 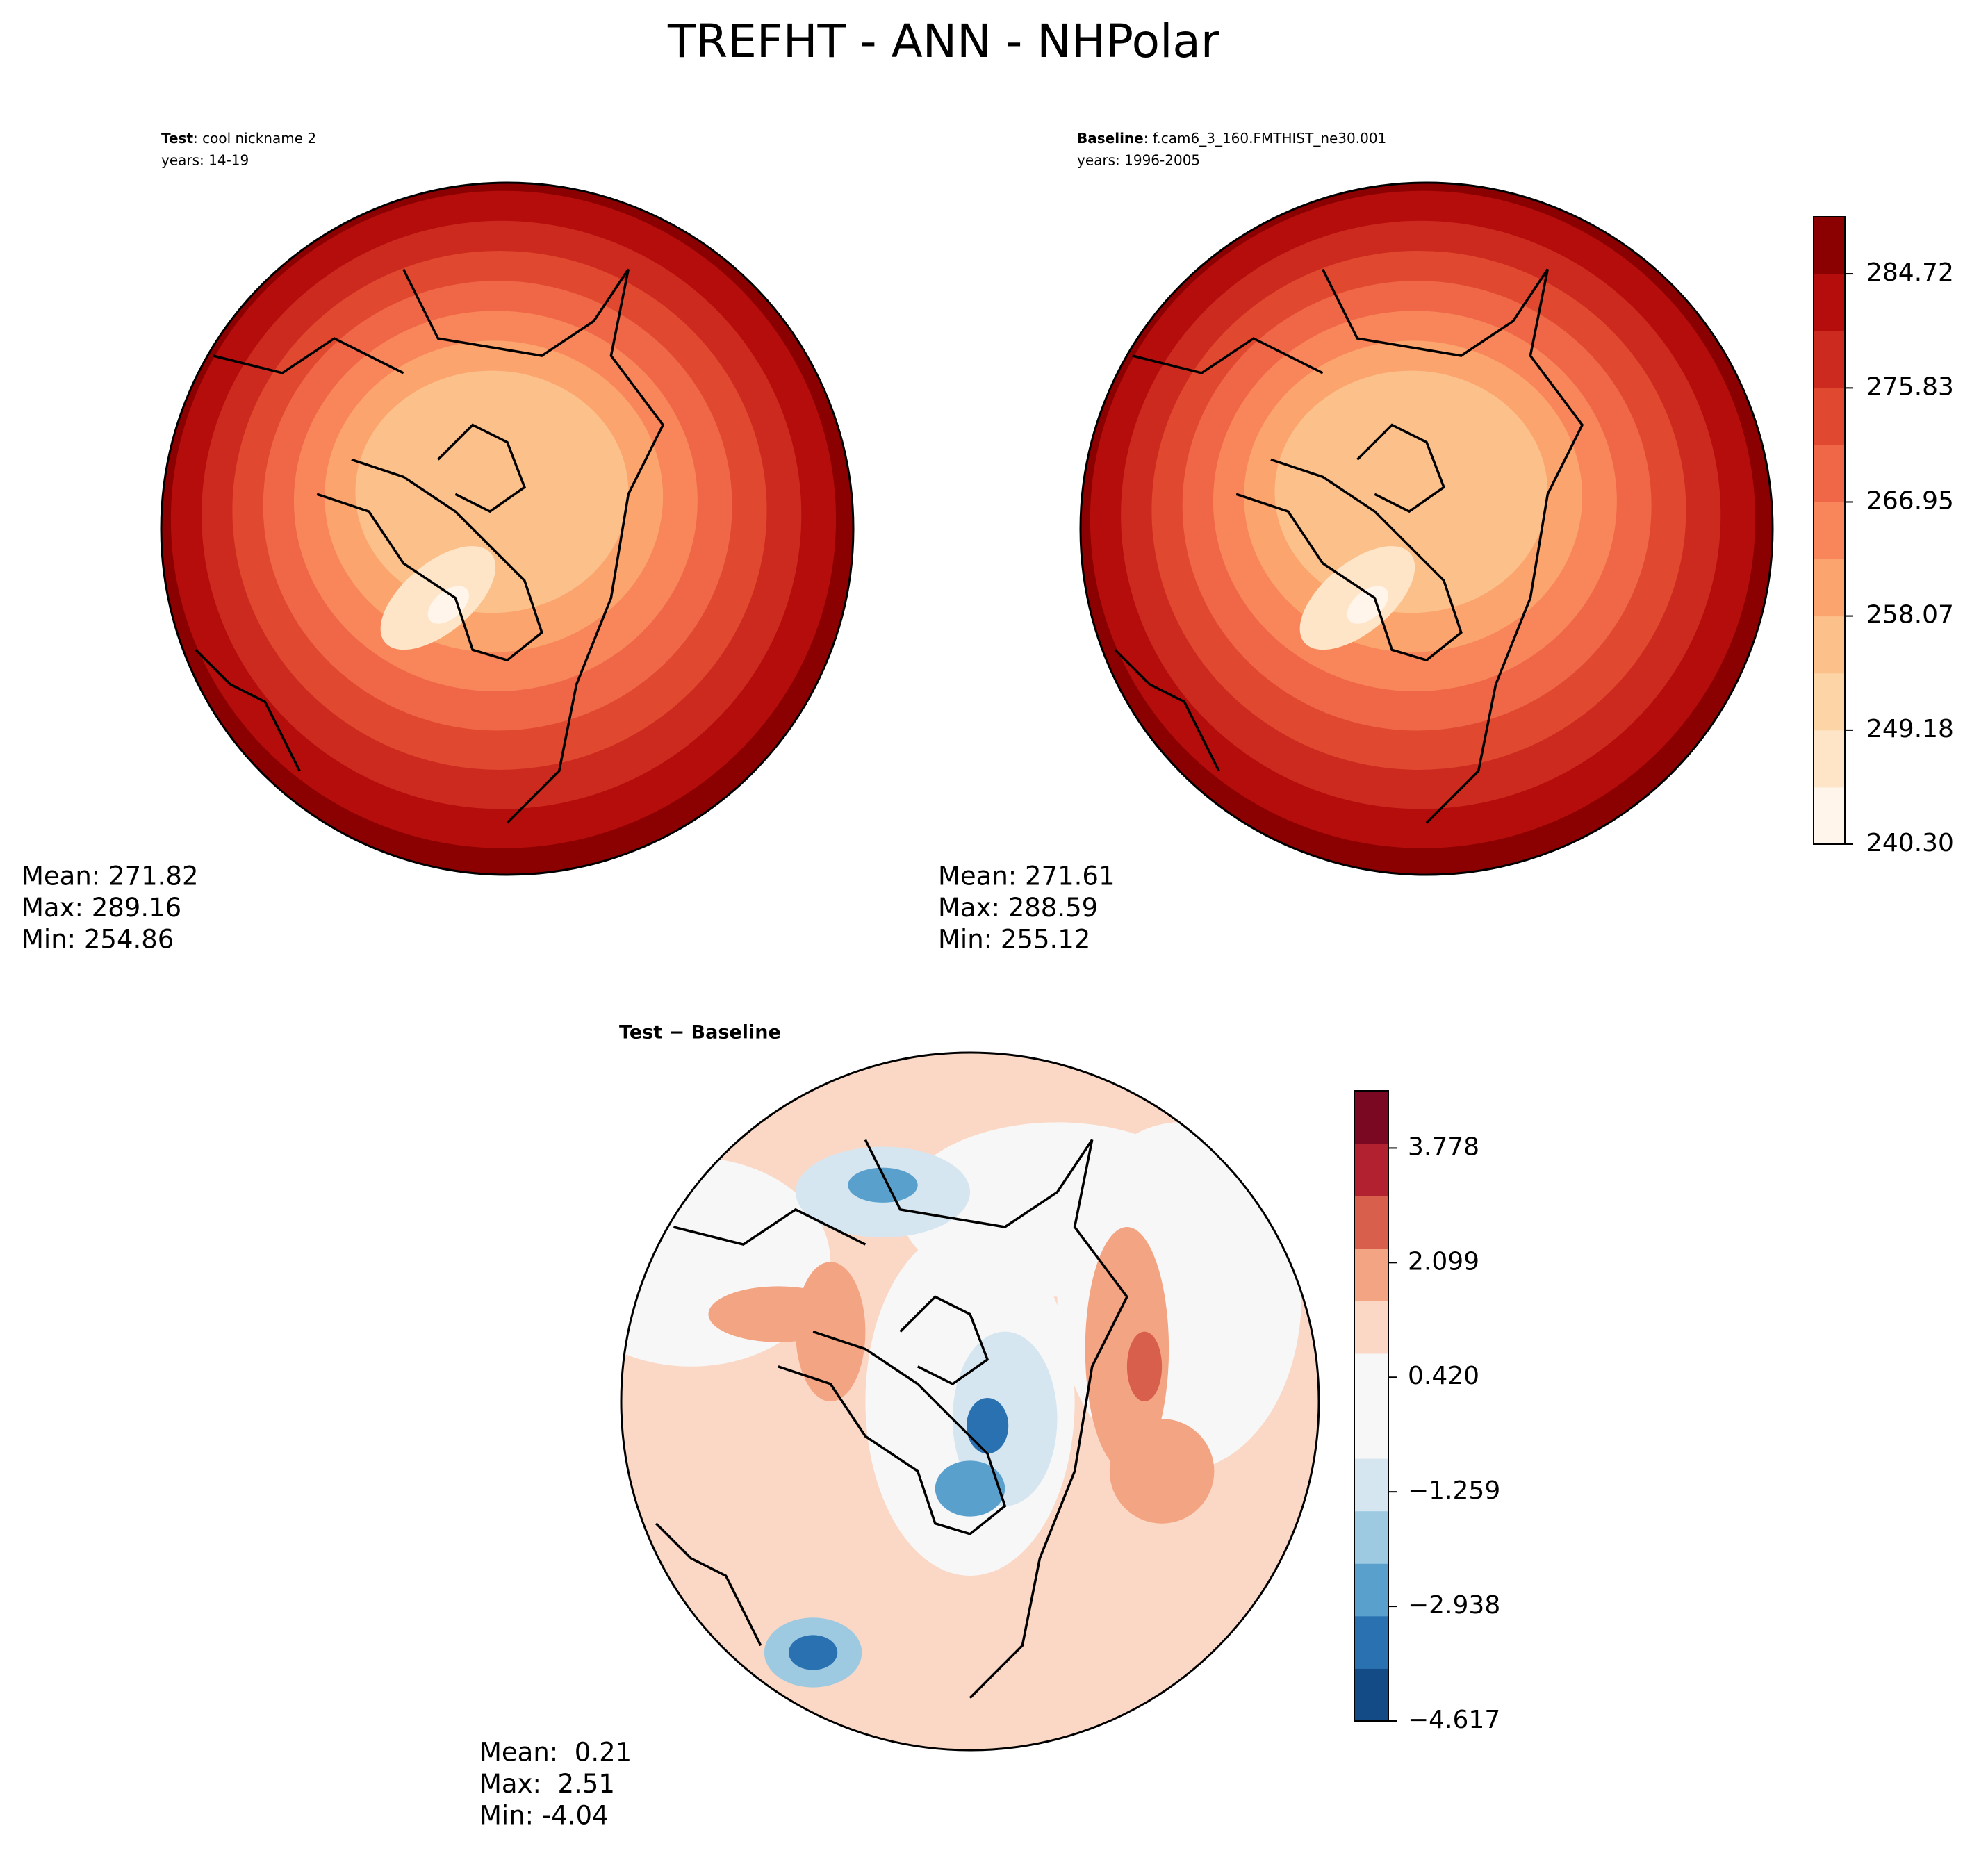 What do you see at coordinates (544, 1816) in the screenshot?
I see `stat-line: Min: -4.04` at bounding box center [544, 1816].